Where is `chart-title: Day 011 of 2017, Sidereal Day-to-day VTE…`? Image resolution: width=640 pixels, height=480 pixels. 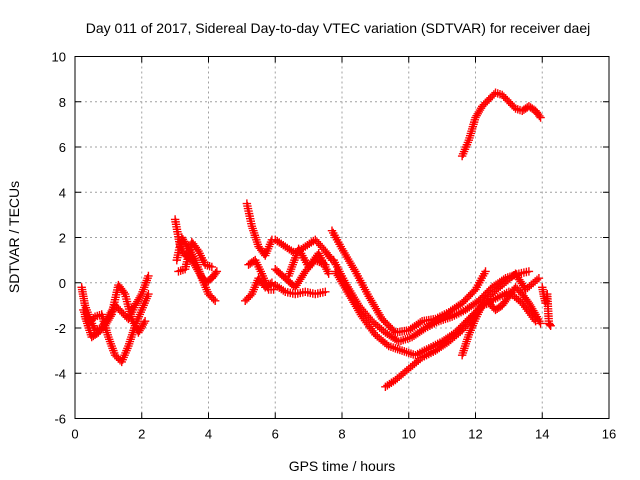
chart-title: Day 011 of 2017, Sidereal Day-to-day VTE… is located at coordinates (338, 28).